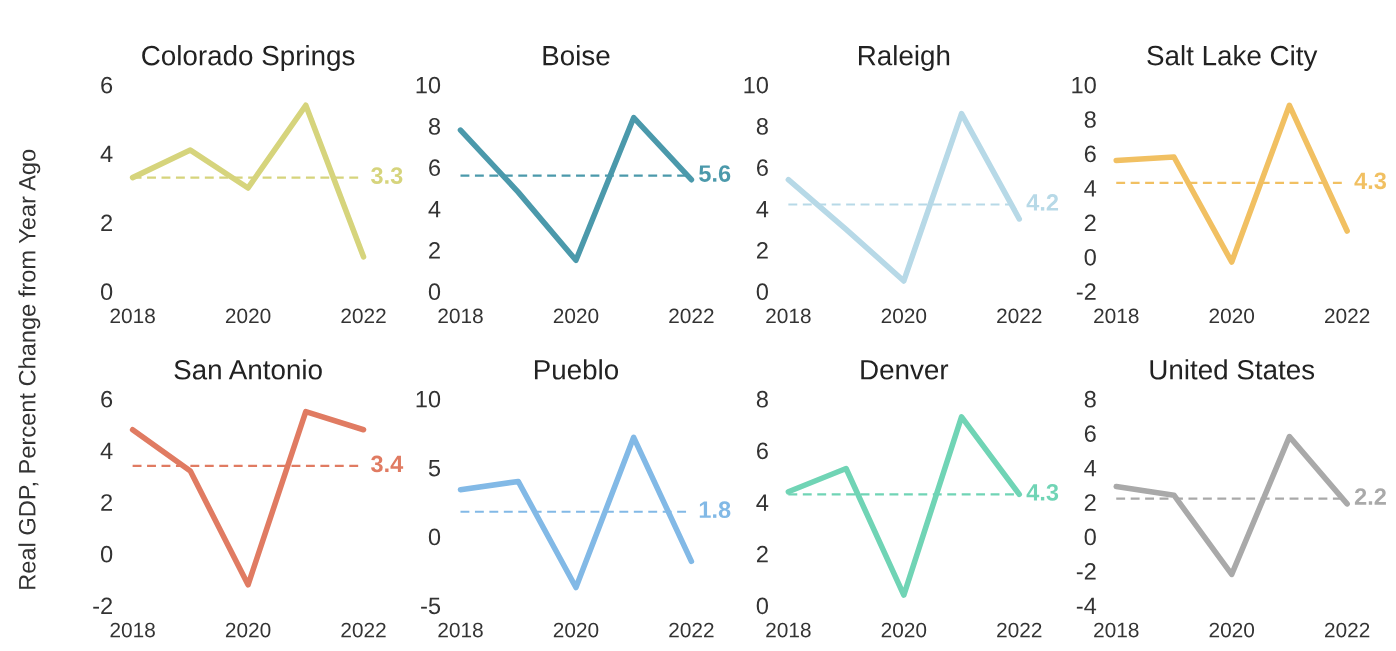 The image size is (1396, 651). Describe the element at coordinates (904, 58) in the screenshot. I see `chart-title: Raleigh` at that location.